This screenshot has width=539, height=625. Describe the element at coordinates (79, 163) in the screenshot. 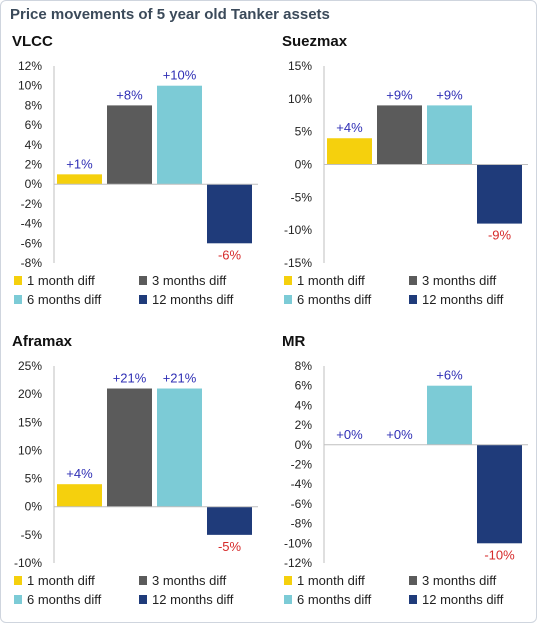

I see `data-label: +1%` at that location.